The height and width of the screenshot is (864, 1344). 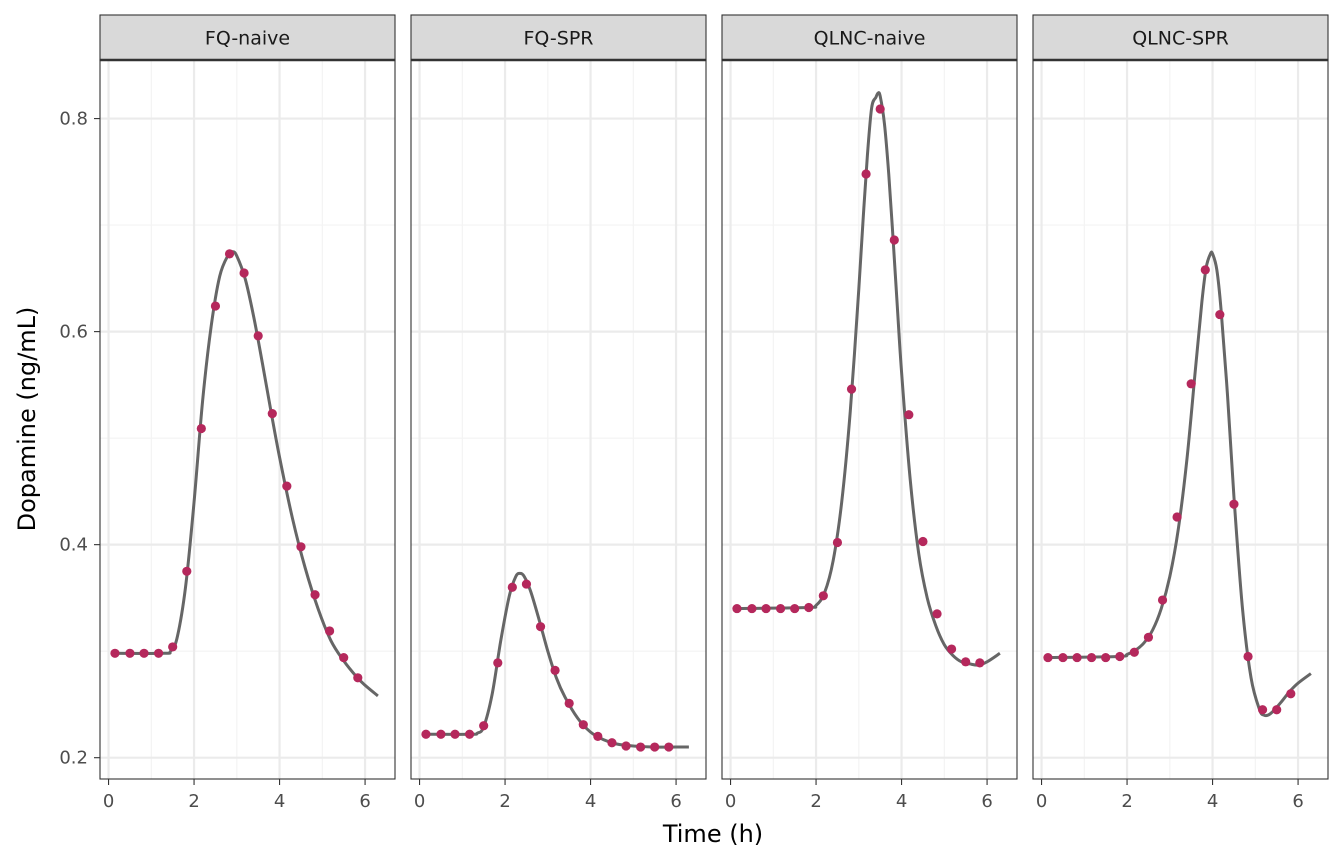 I want to click on y-tick-label: 0.4, so click(x=73, y=545).